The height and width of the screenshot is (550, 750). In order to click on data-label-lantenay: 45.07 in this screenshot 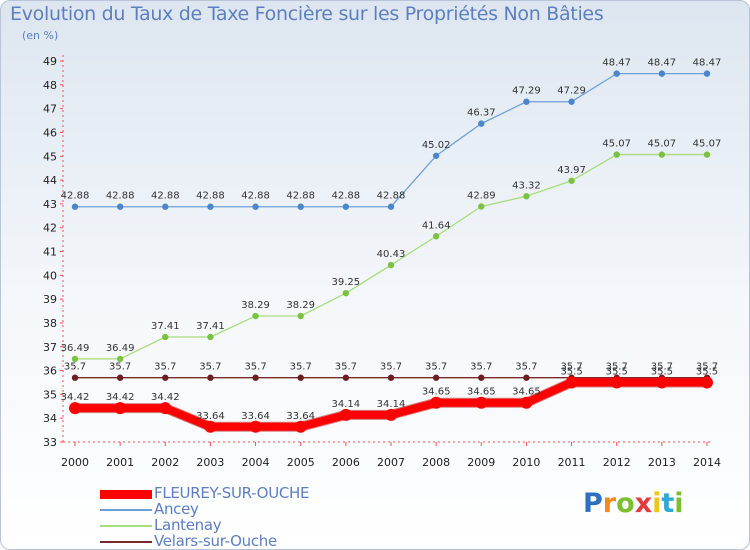, I will do `click(707, 144)`.